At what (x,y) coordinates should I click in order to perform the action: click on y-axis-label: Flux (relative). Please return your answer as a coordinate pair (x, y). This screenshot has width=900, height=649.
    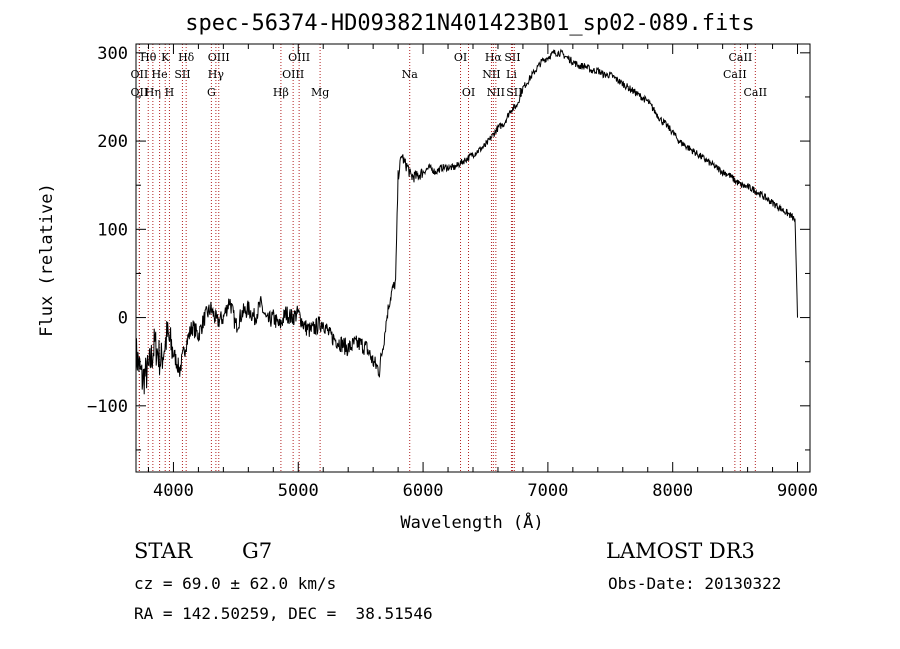
    Looking at the image, I should click on (47, 260).